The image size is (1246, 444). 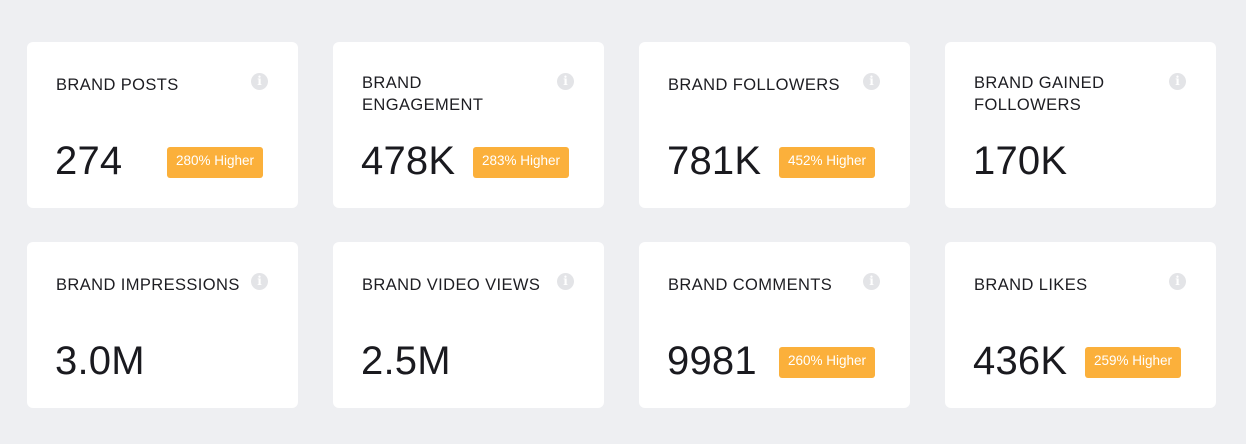 I want to click on comparison-badge: 260% Higher, so click(x=827, y=362).